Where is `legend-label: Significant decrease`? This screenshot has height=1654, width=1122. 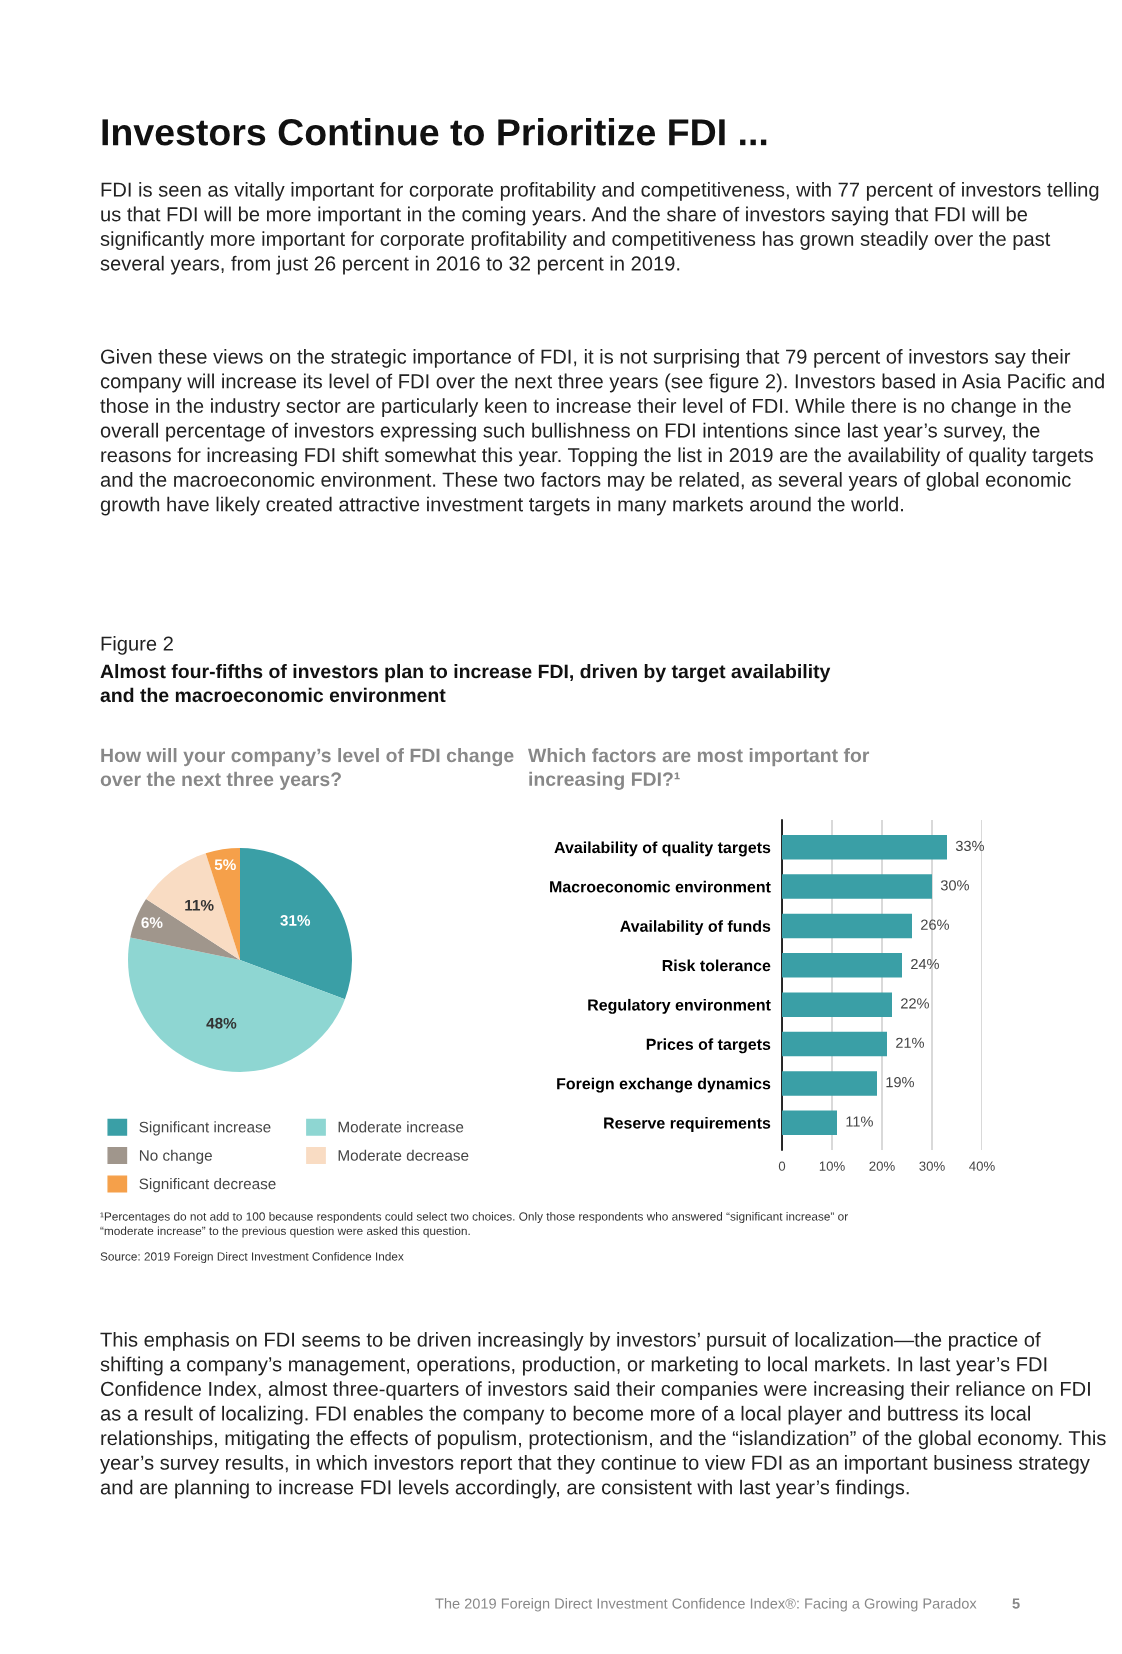
legend-label: Significant decrease is located at coordinates (207, 1185).